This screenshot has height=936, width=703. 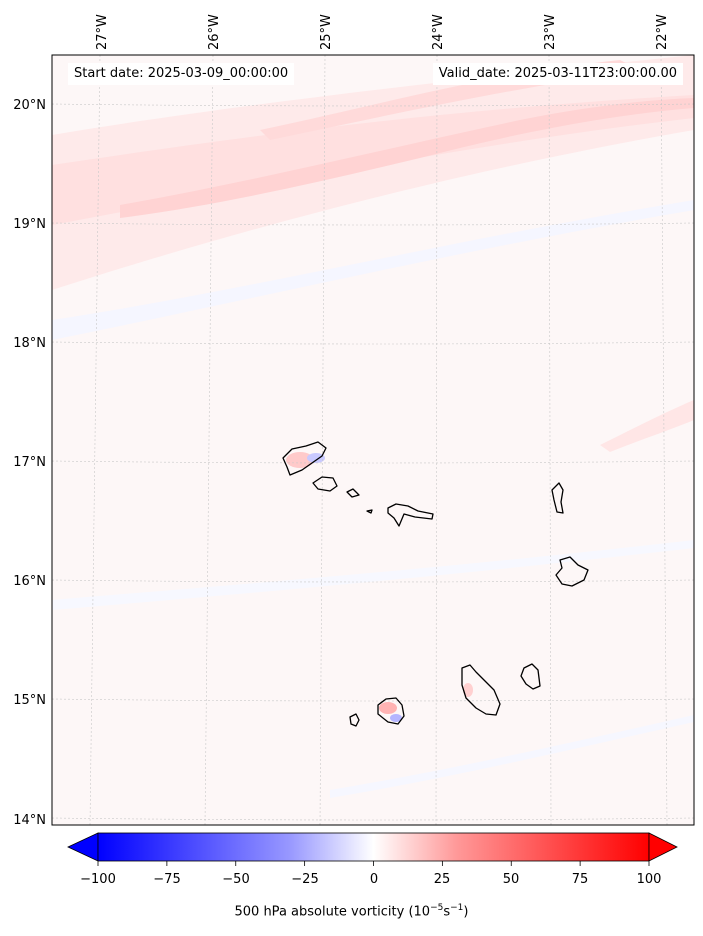 I want to click on island-branco, so click(x=369, y=511).